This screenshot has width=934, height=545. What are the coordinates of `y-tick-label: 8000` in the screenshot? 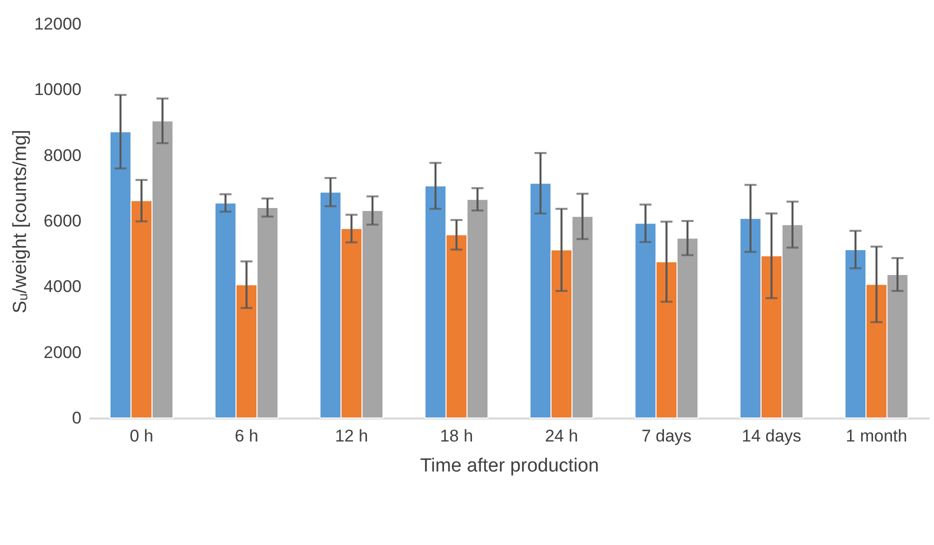 It's located at (63, 155).